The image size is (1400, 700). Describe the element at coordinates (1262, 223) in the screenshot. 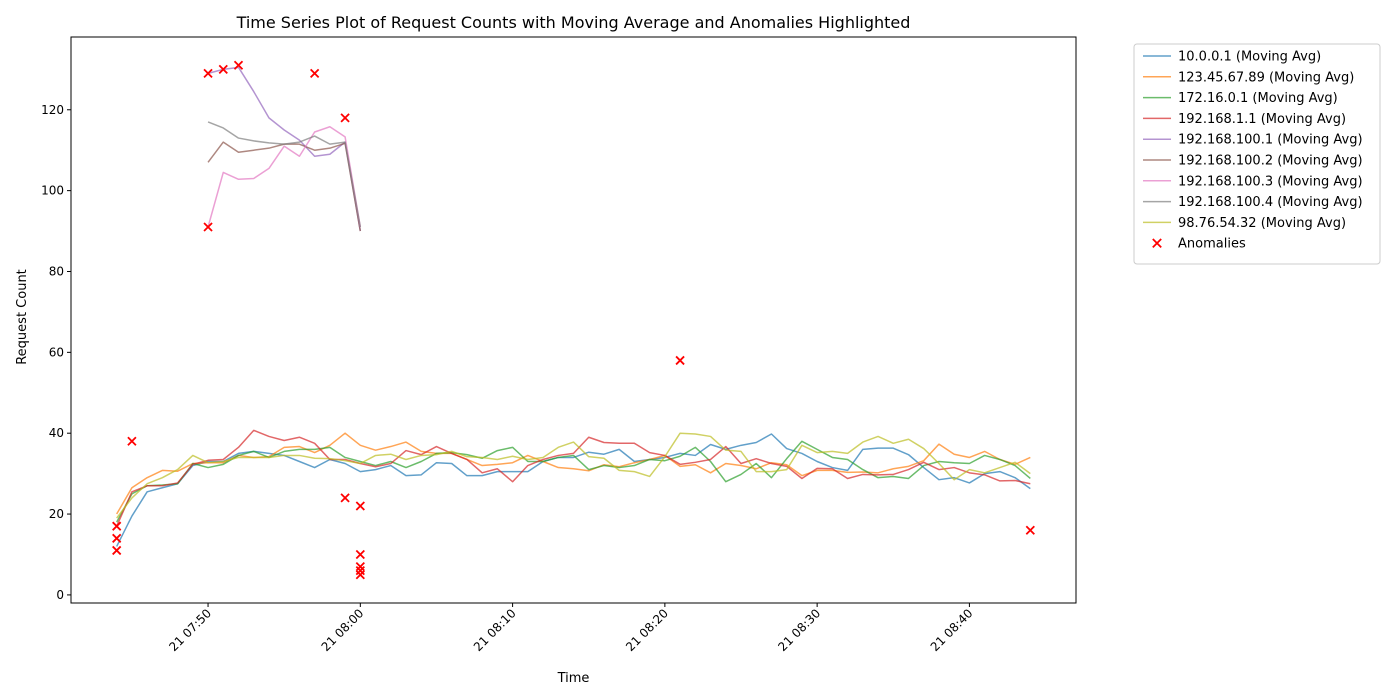

I see `legend-label: 98.76.54.32 (Moving Avg)` at that location.